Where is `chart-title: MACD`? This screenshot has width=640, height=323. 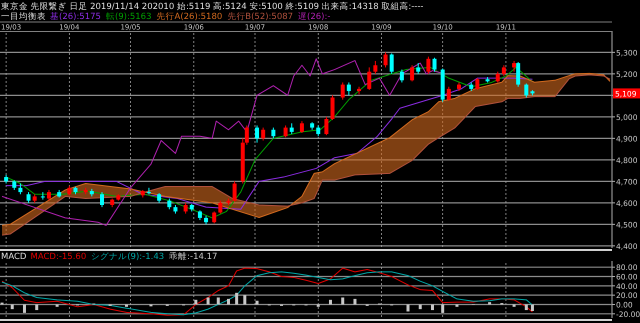
chart-title: MACD is located at coordinates (14, 257).